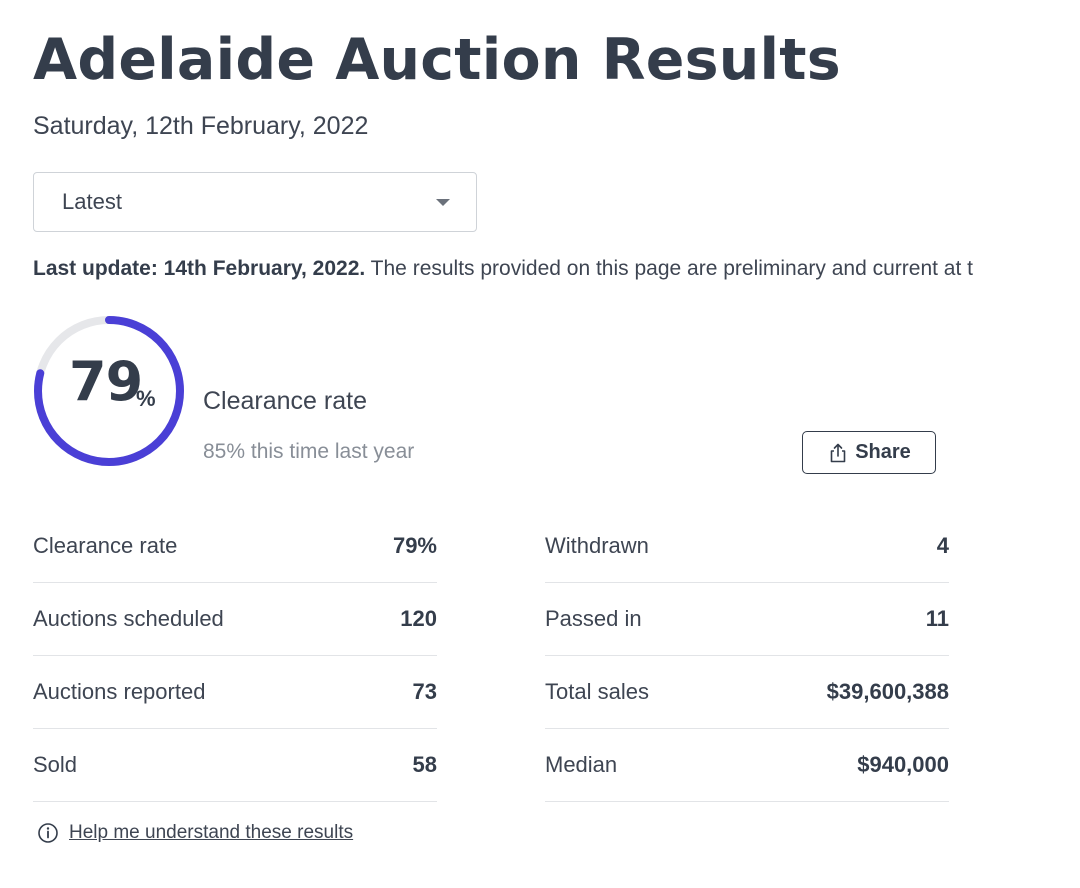 This screenshot has width=1080, height=888. I want to click on stat-row: Withdrawn 4, so click(747, 546).